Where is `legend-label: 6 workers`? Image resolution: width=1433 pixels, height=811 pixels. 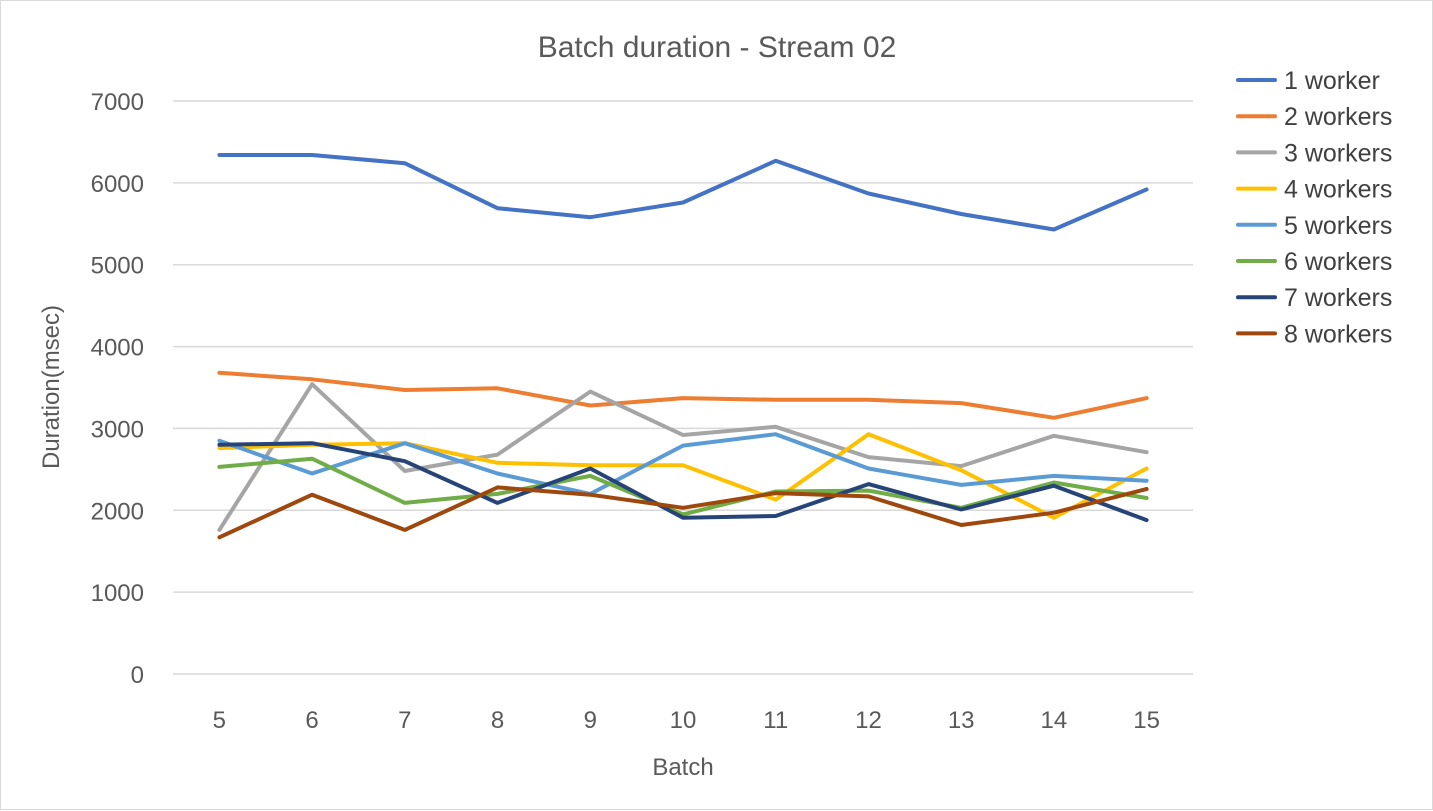 legend-label: 6 workers is located at coordinates (1338, 262).